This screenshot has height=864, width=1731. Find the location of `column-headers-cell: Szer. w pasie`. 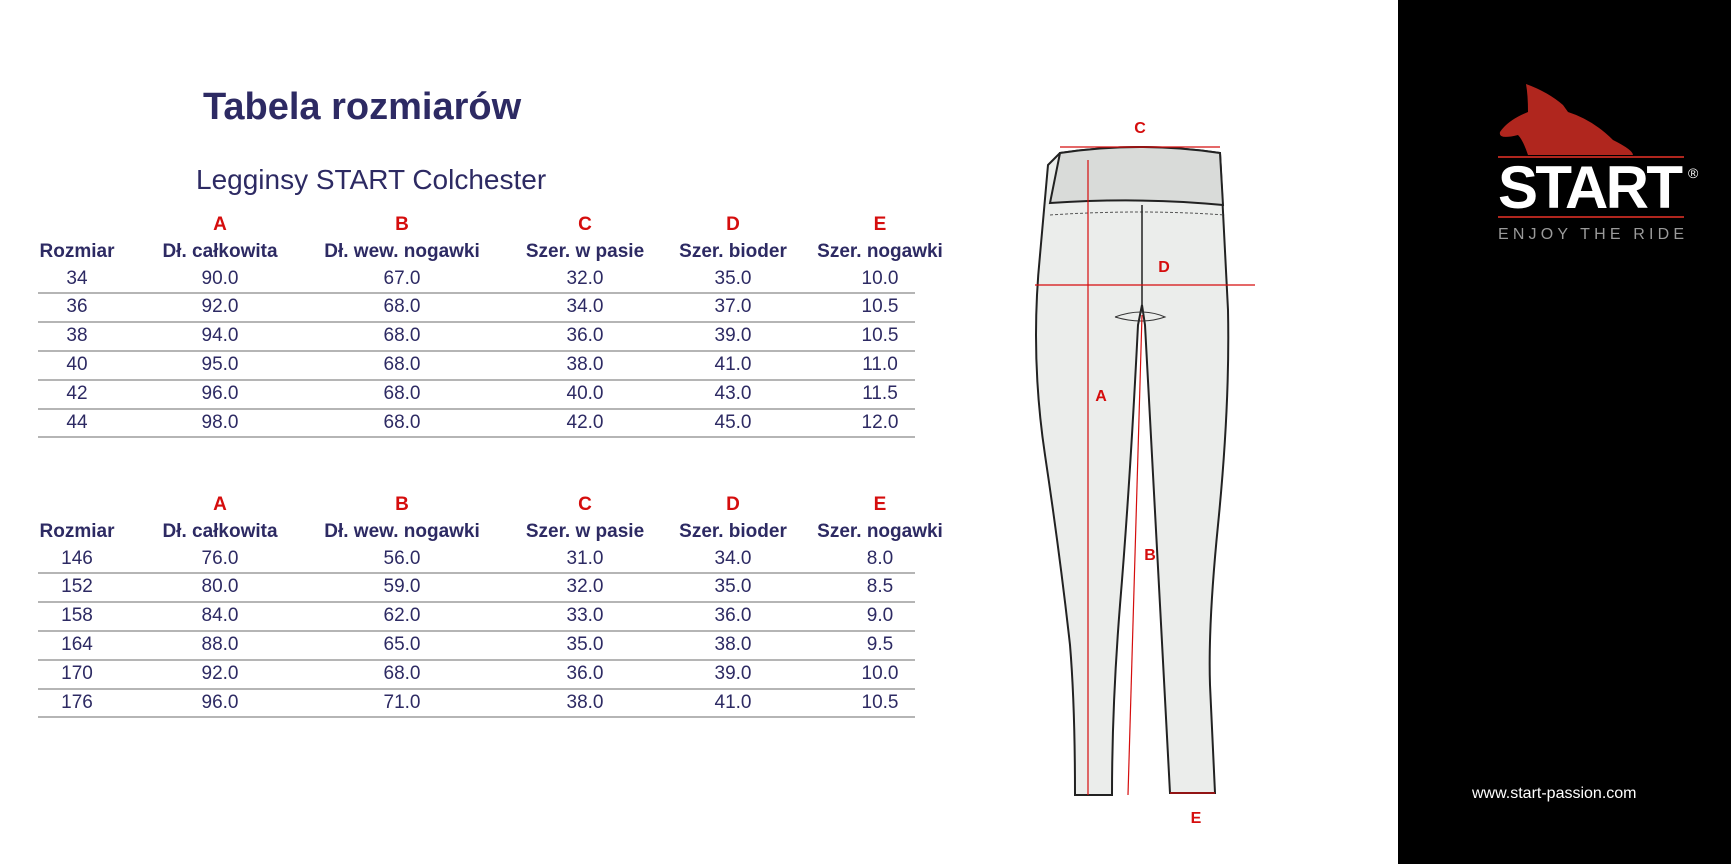

column-headers-cell: Szer. w pasie is located at coordinates (585, 531).